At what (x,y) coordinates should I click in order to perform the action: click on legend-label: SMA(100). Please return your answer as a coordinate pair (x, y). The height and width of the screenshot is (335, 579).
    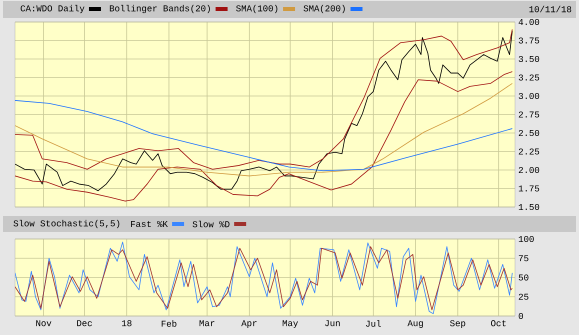
    Looking at the image, I should click on (257, 9).